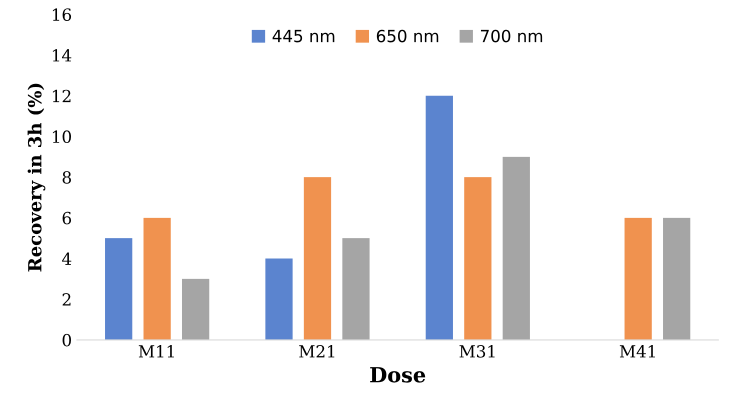 This screenshot has width=733, height=412. What do you see at coordinates (398, 375) in the screenshot?
I see `x-axis-title: Dose` at bounding box center [398, 375].